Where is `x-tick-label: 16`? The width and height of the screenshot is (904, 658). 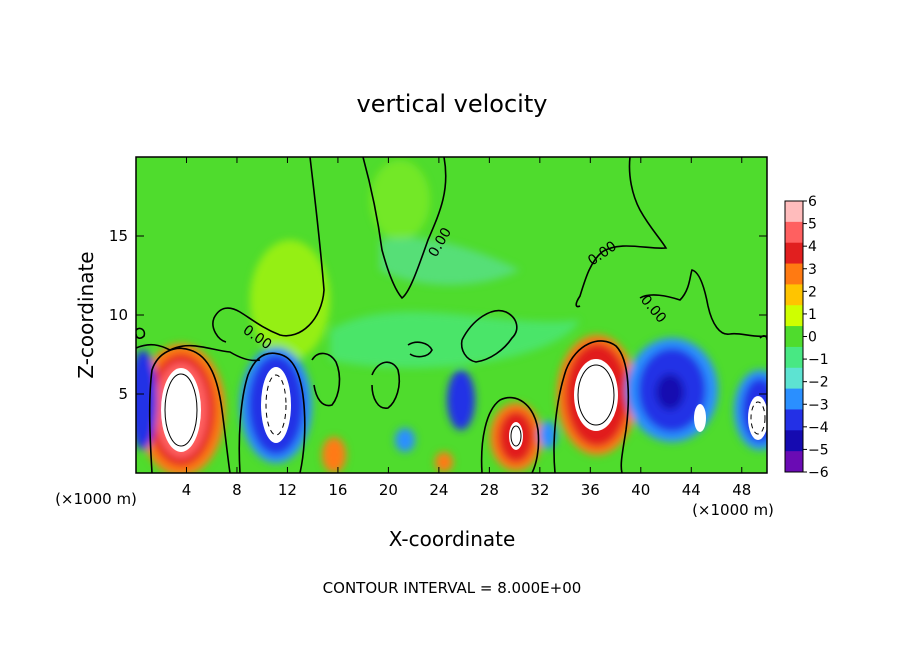
x-tick-label: 16 is located at coordinates (337, 490).